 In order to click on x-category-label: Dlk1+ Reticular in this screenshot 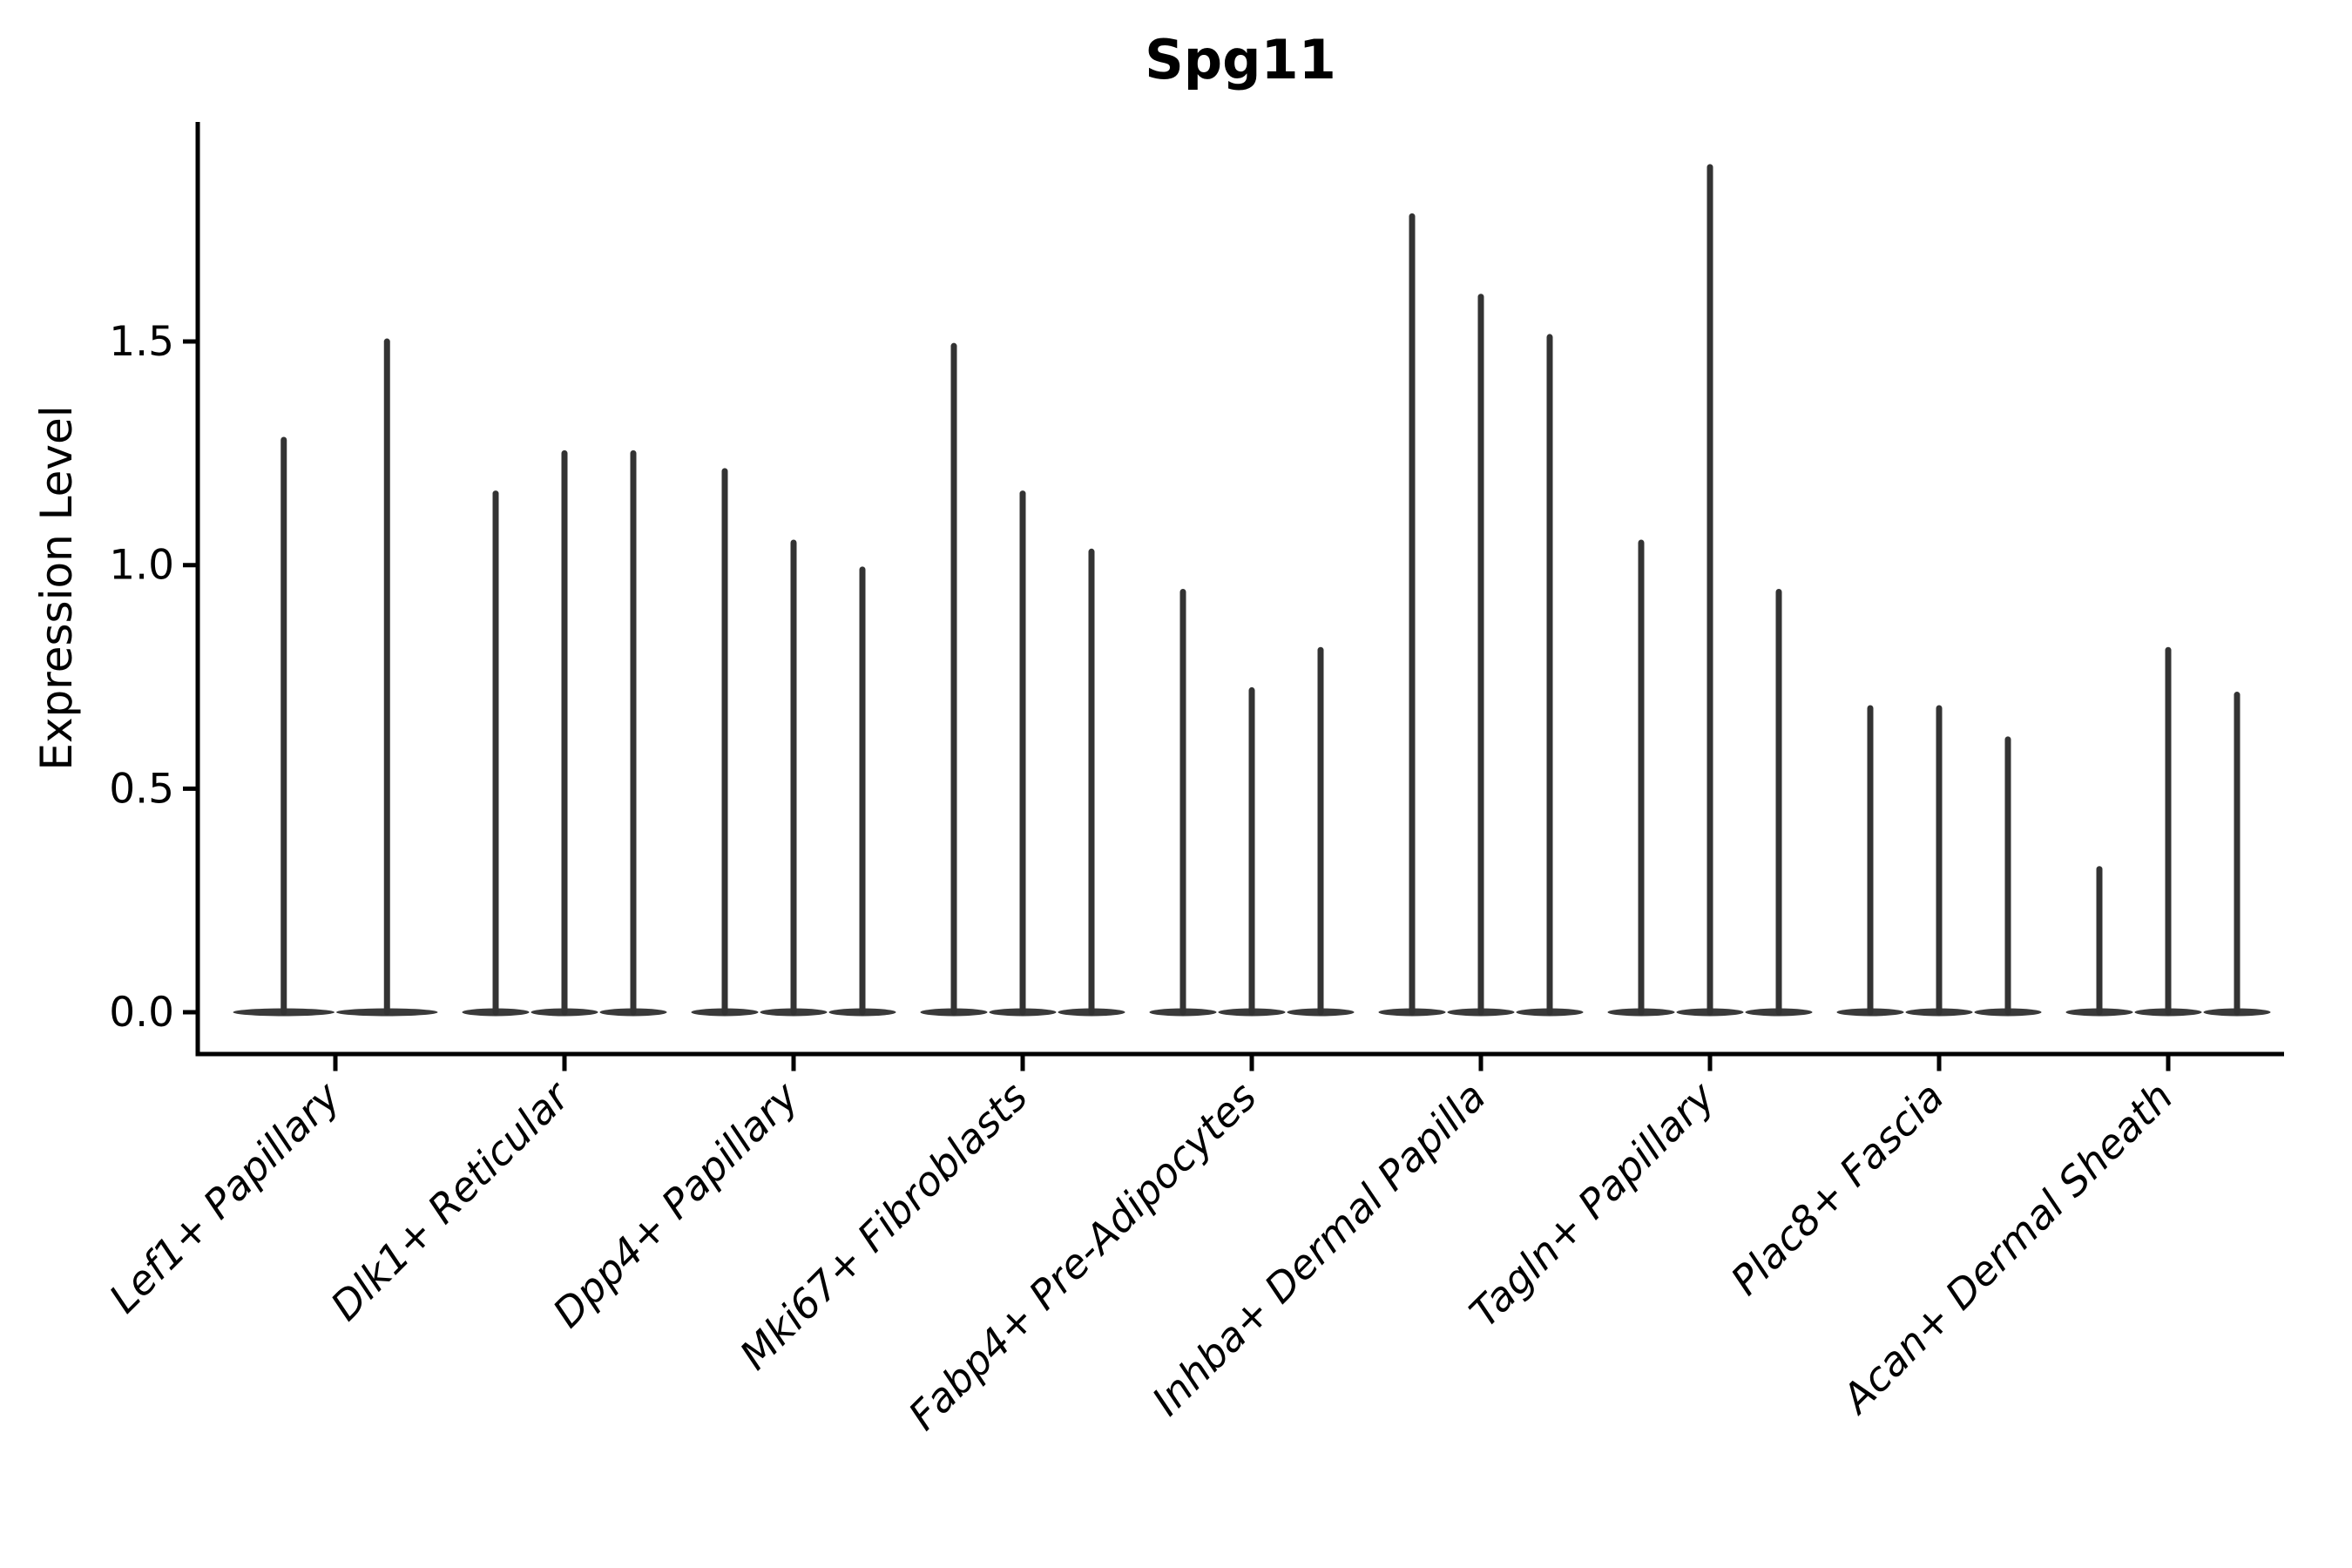, I will do `click(450, 1200)`.